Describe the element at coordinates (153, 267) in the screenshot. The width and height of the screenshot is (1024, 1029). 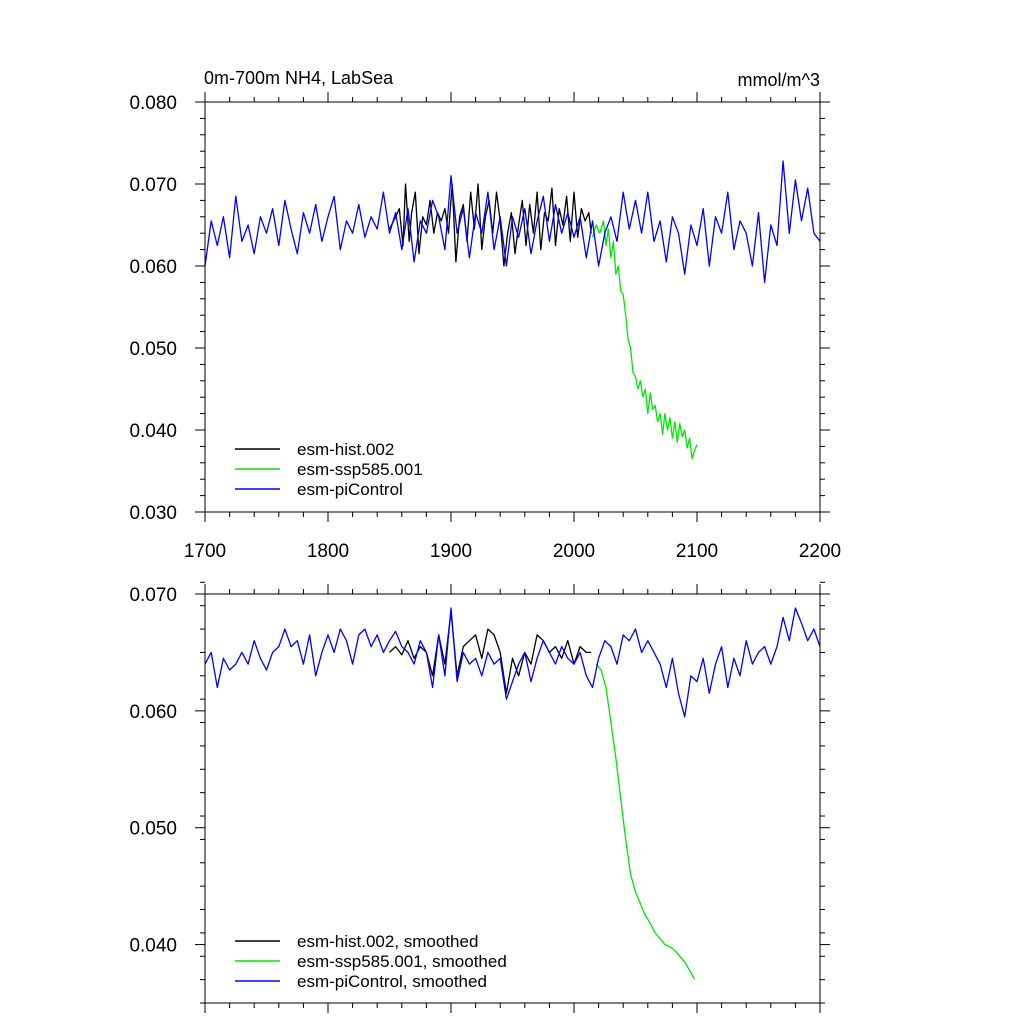
I see `top-y-tick-label-3: 0.060` at that location.